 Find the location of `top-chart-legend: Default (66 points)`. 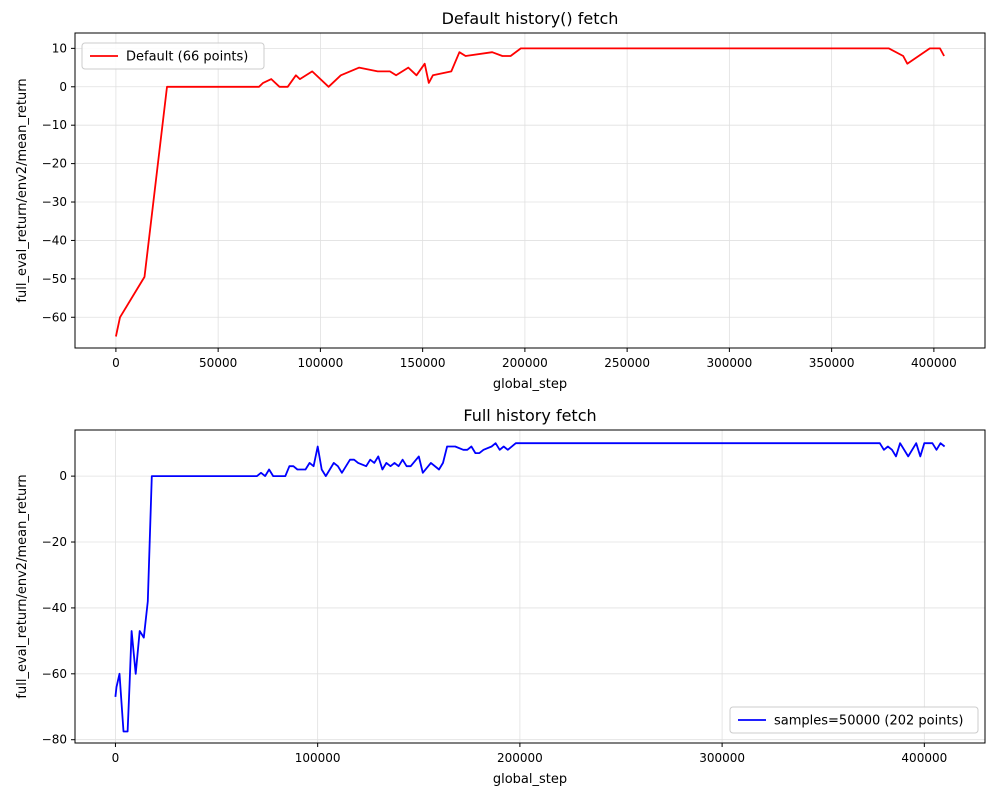

top-chart-legend: Default (66 points) is located at coordinates (173, 56).